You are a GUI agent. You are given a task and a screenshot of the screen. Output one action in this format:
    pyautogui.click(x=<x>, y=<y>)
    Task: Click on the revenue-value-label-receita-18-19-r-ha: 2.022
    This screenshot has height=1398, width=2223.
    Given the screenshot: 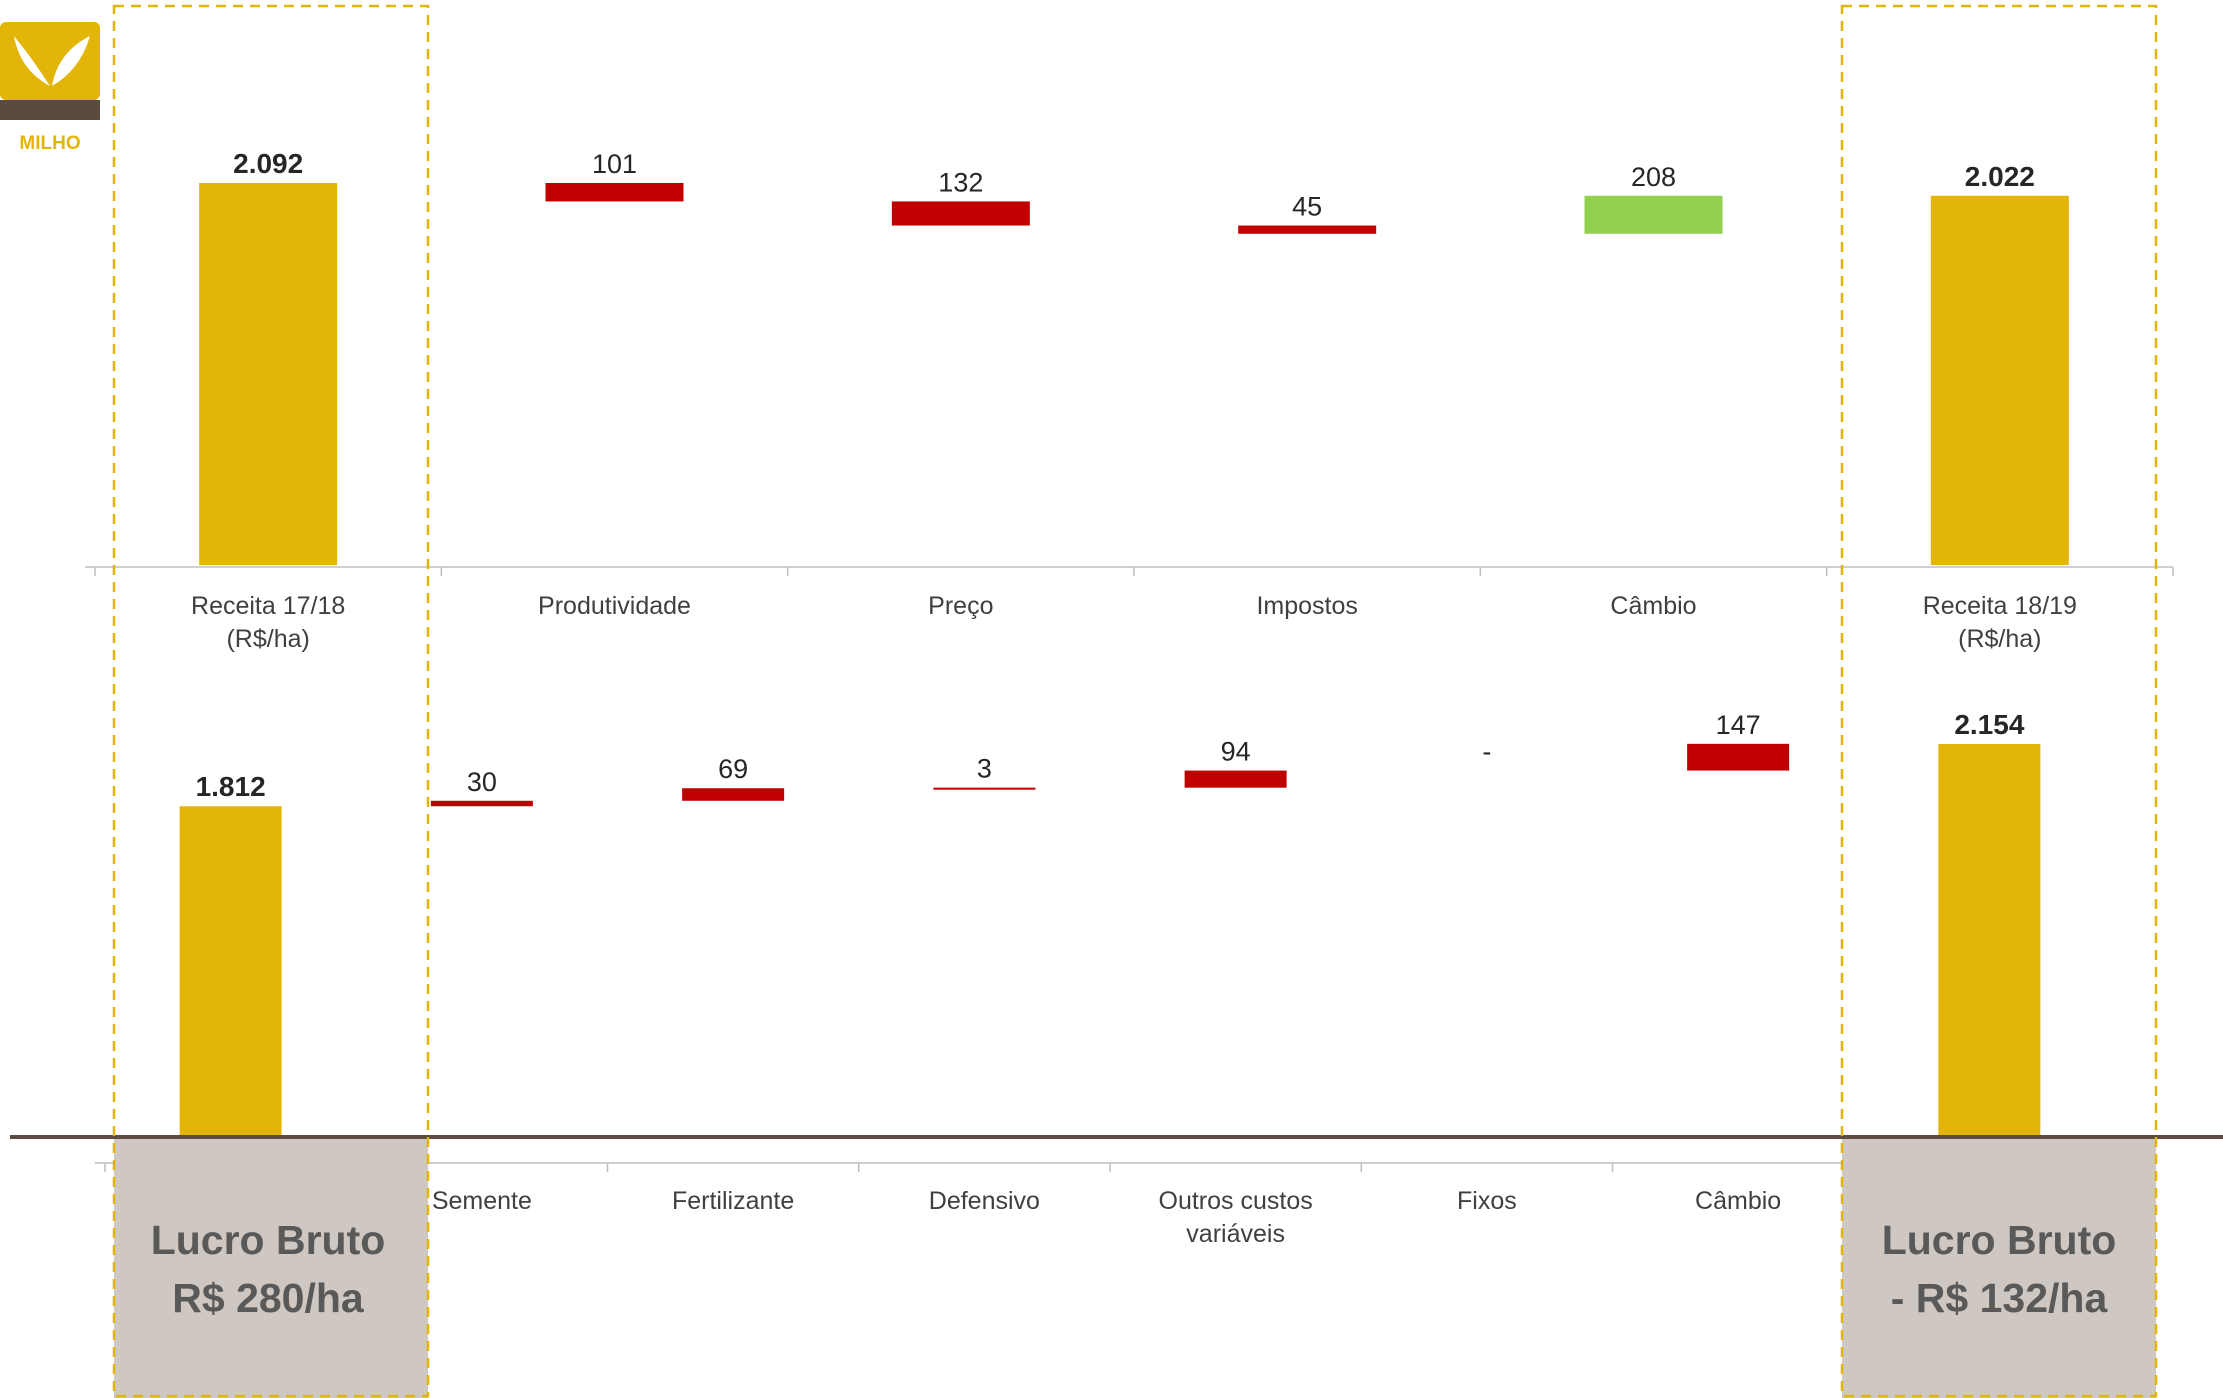 What is the action you would take?
    pyautogui.click(x=2000, y=176)
    